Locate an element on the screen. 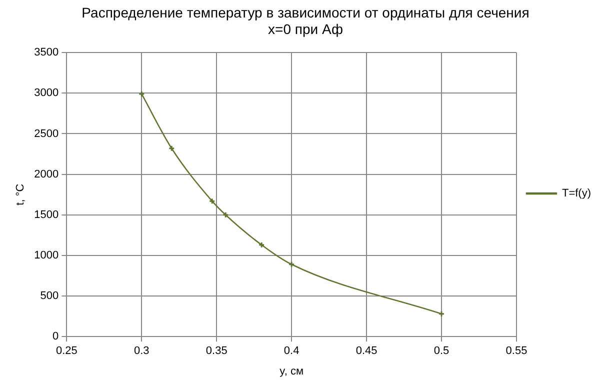 This screenshot has height=387, width=611. legend-label: T=f(y) is located at coordinates (577, 194).